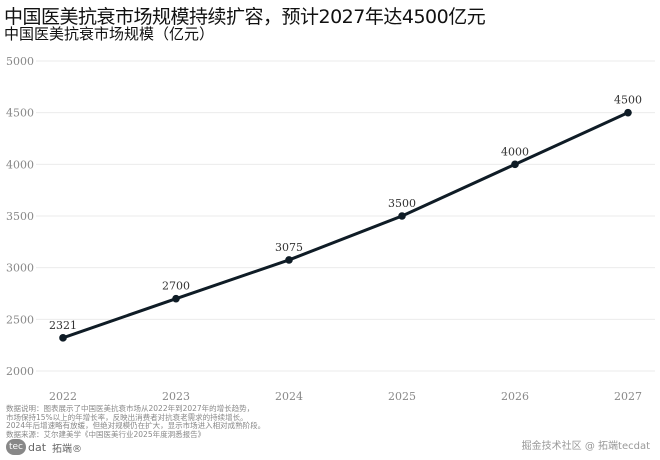 Image resolution: width=660 pixels, height=460 pixels. Describe the element at coordinates (127, 417) in the screenshot. I see `note-line: 市场保持15%以上的年增长率，反映出消费者对抗衰老需求的持续增长。` at that location.